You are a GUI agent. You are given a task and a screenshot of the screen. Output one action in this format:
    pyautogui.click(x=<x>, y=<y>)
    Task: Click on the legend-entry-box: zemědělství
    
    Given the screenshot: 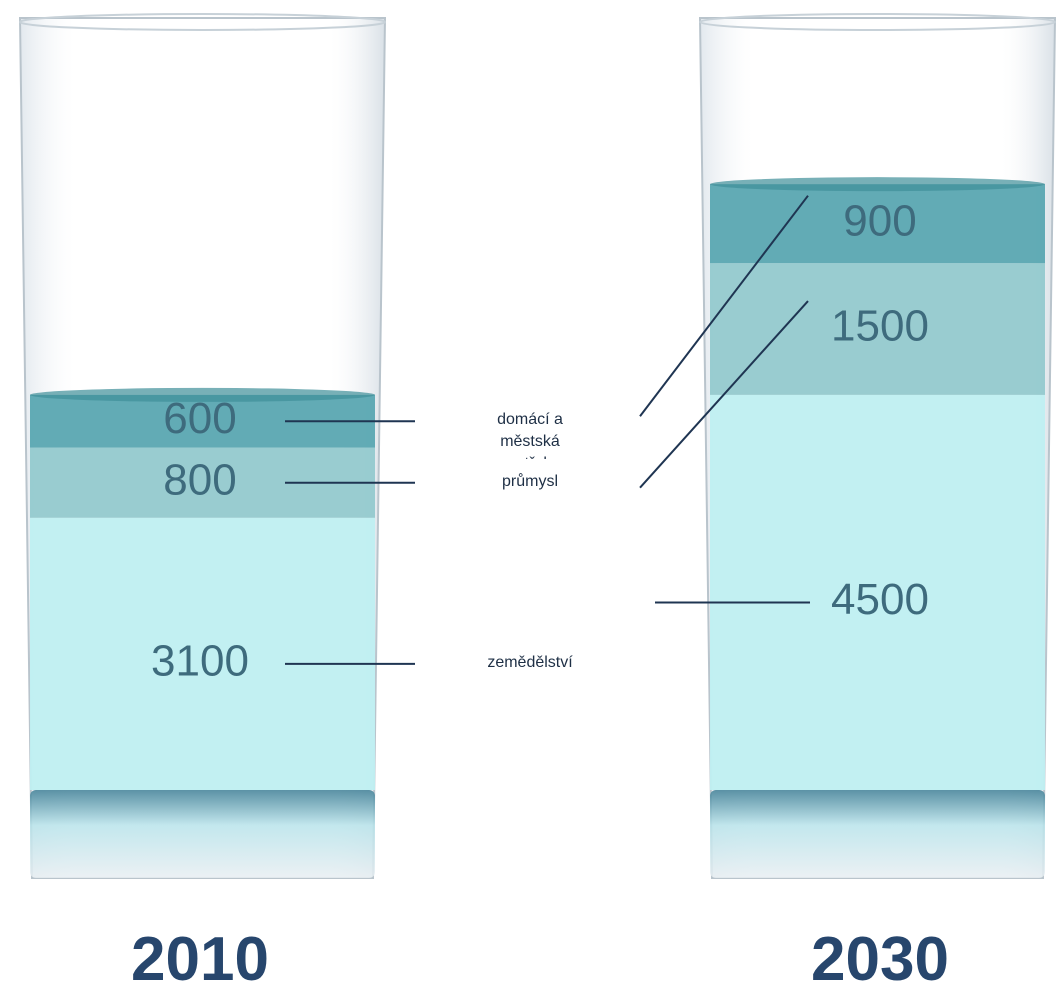 What is the action you would take?
    pyautogui.click(x=530, y=662)
    